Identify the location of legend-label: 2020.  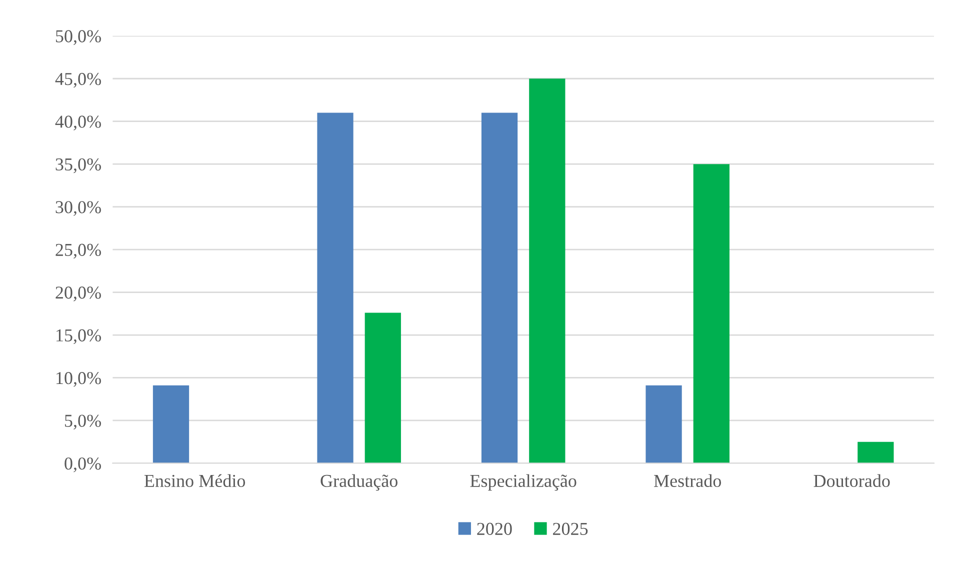
(494, 528).